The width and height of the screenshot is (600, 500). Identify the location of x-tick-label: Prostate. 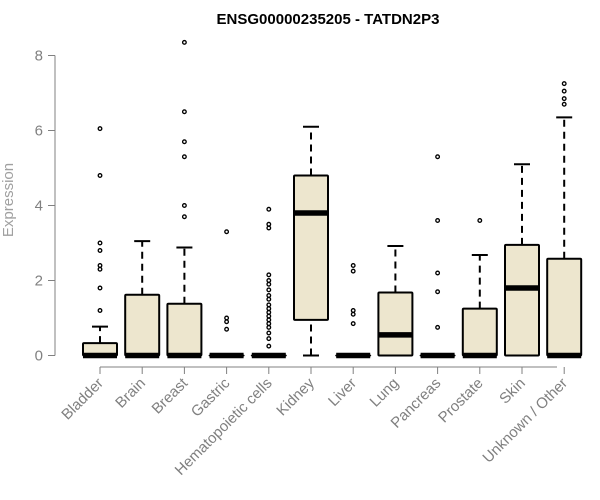
(461, 401).